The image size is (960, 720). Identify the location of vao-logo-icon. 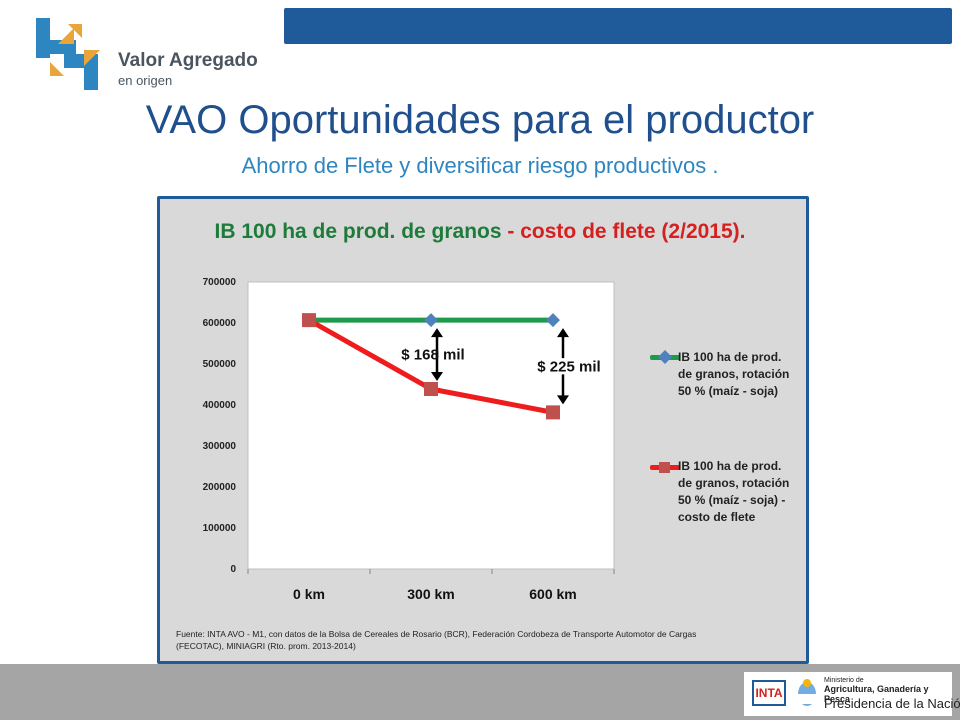
(68, 54).